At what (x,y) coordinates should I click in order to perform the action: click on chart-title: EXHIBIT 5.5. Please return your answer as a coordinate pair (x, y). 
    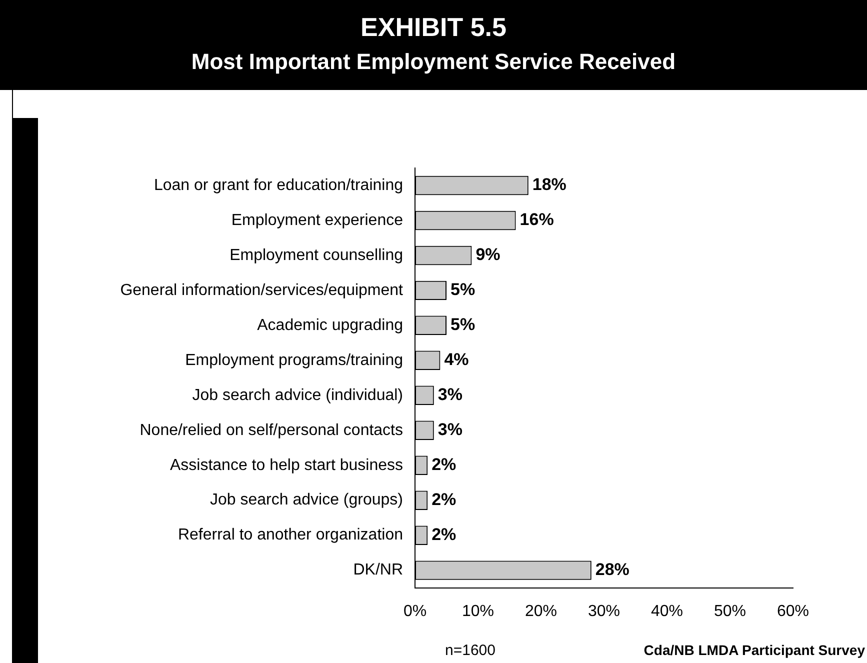
    Looking at the image, I should click on (434, 27).